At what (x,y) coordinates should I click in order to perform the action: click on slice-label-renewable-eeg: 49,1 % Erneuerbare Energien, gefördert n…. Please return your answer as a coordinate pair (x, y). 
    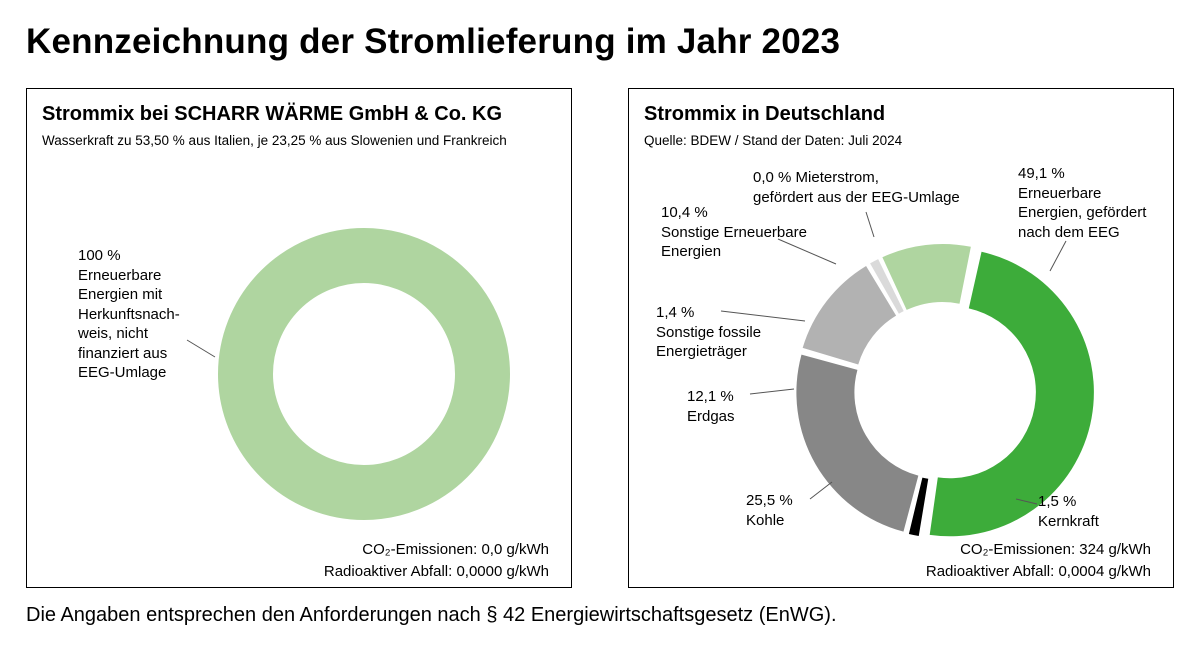
    Looking at the image, I should click on (1082, 203).